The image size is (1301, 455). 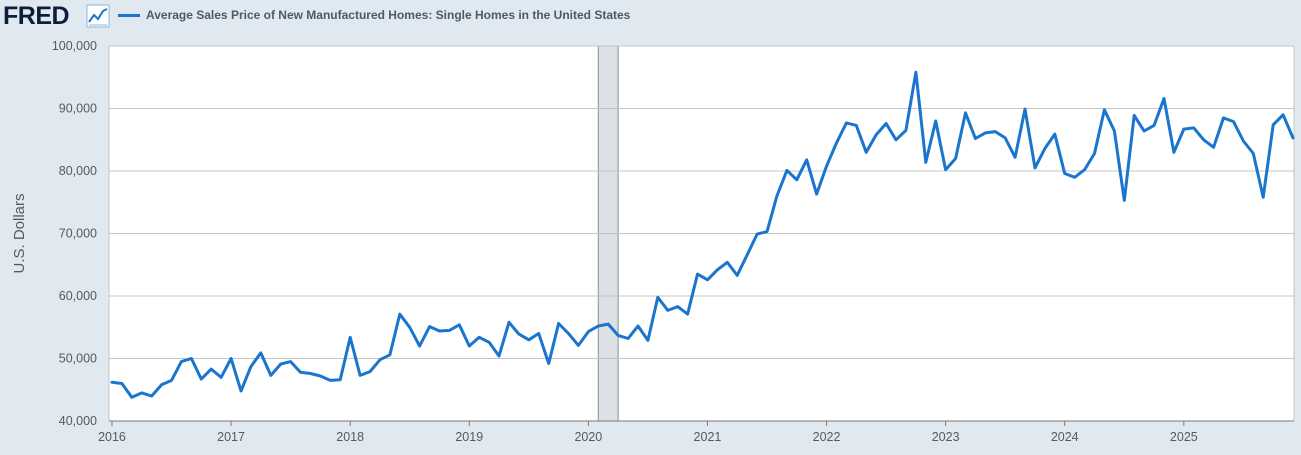 What do you see at coordinates (19, 233) in the screenshot?
I see `y-axis-title: U.S. Dollars` at bounding box center [19, 233].